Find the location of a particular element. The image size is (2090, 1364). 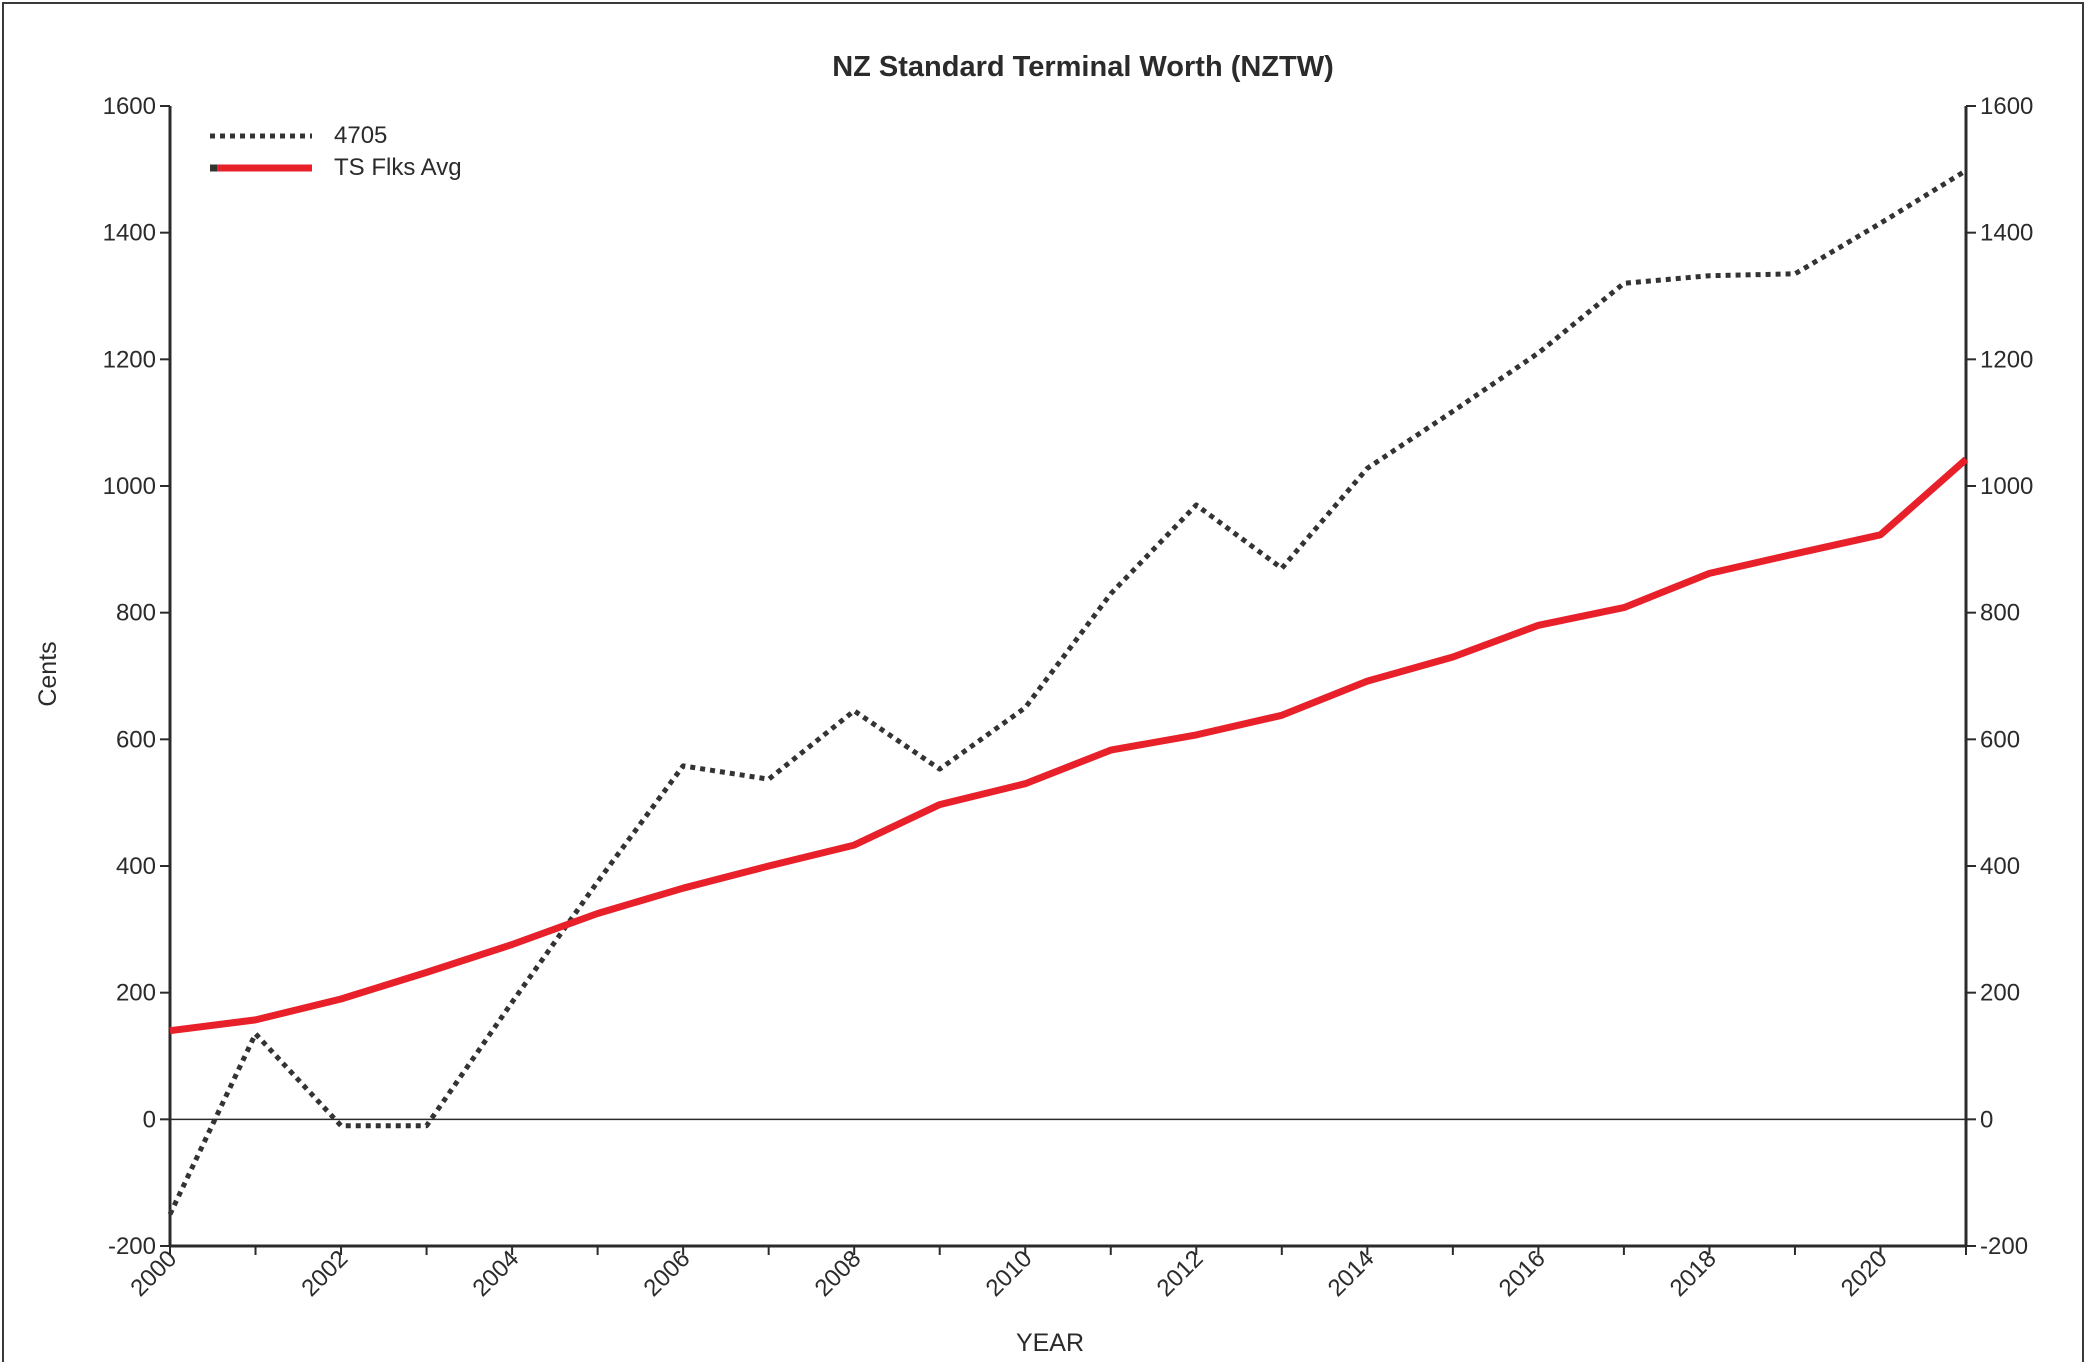

x-tick-label: 2016 is located at coordinates (1522, 1273).